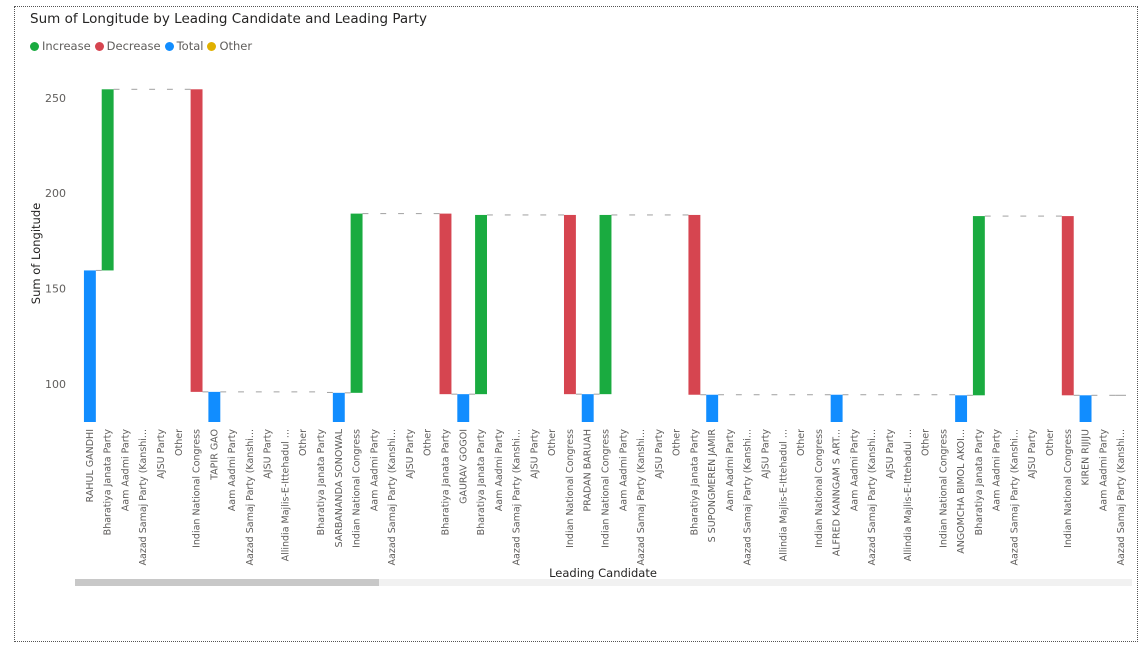 The image size is (1144, 647). What do you see at coordinates (190, 46) in the screenshot?
I see `legend-label-total: Total` at bounding box center [190, 46].